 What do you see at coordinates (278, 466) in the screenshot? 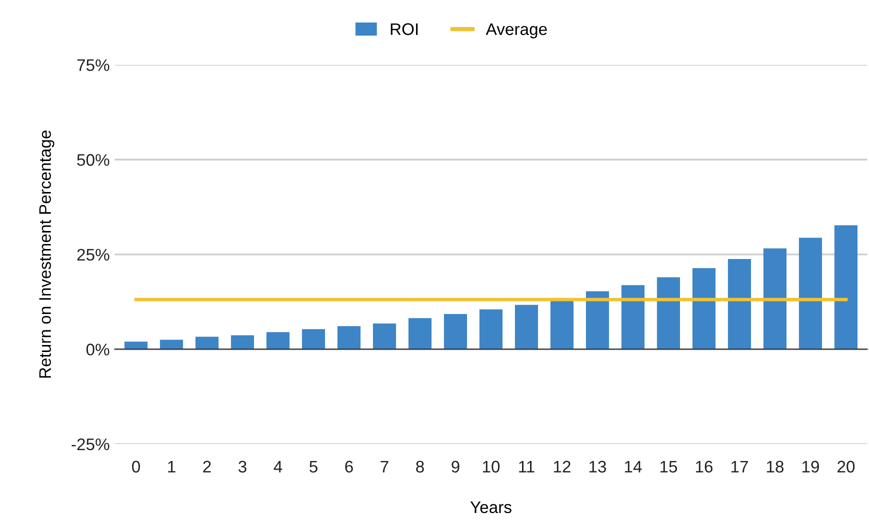
I see `x-tick-label: 4` at bounding box center [278, 466].